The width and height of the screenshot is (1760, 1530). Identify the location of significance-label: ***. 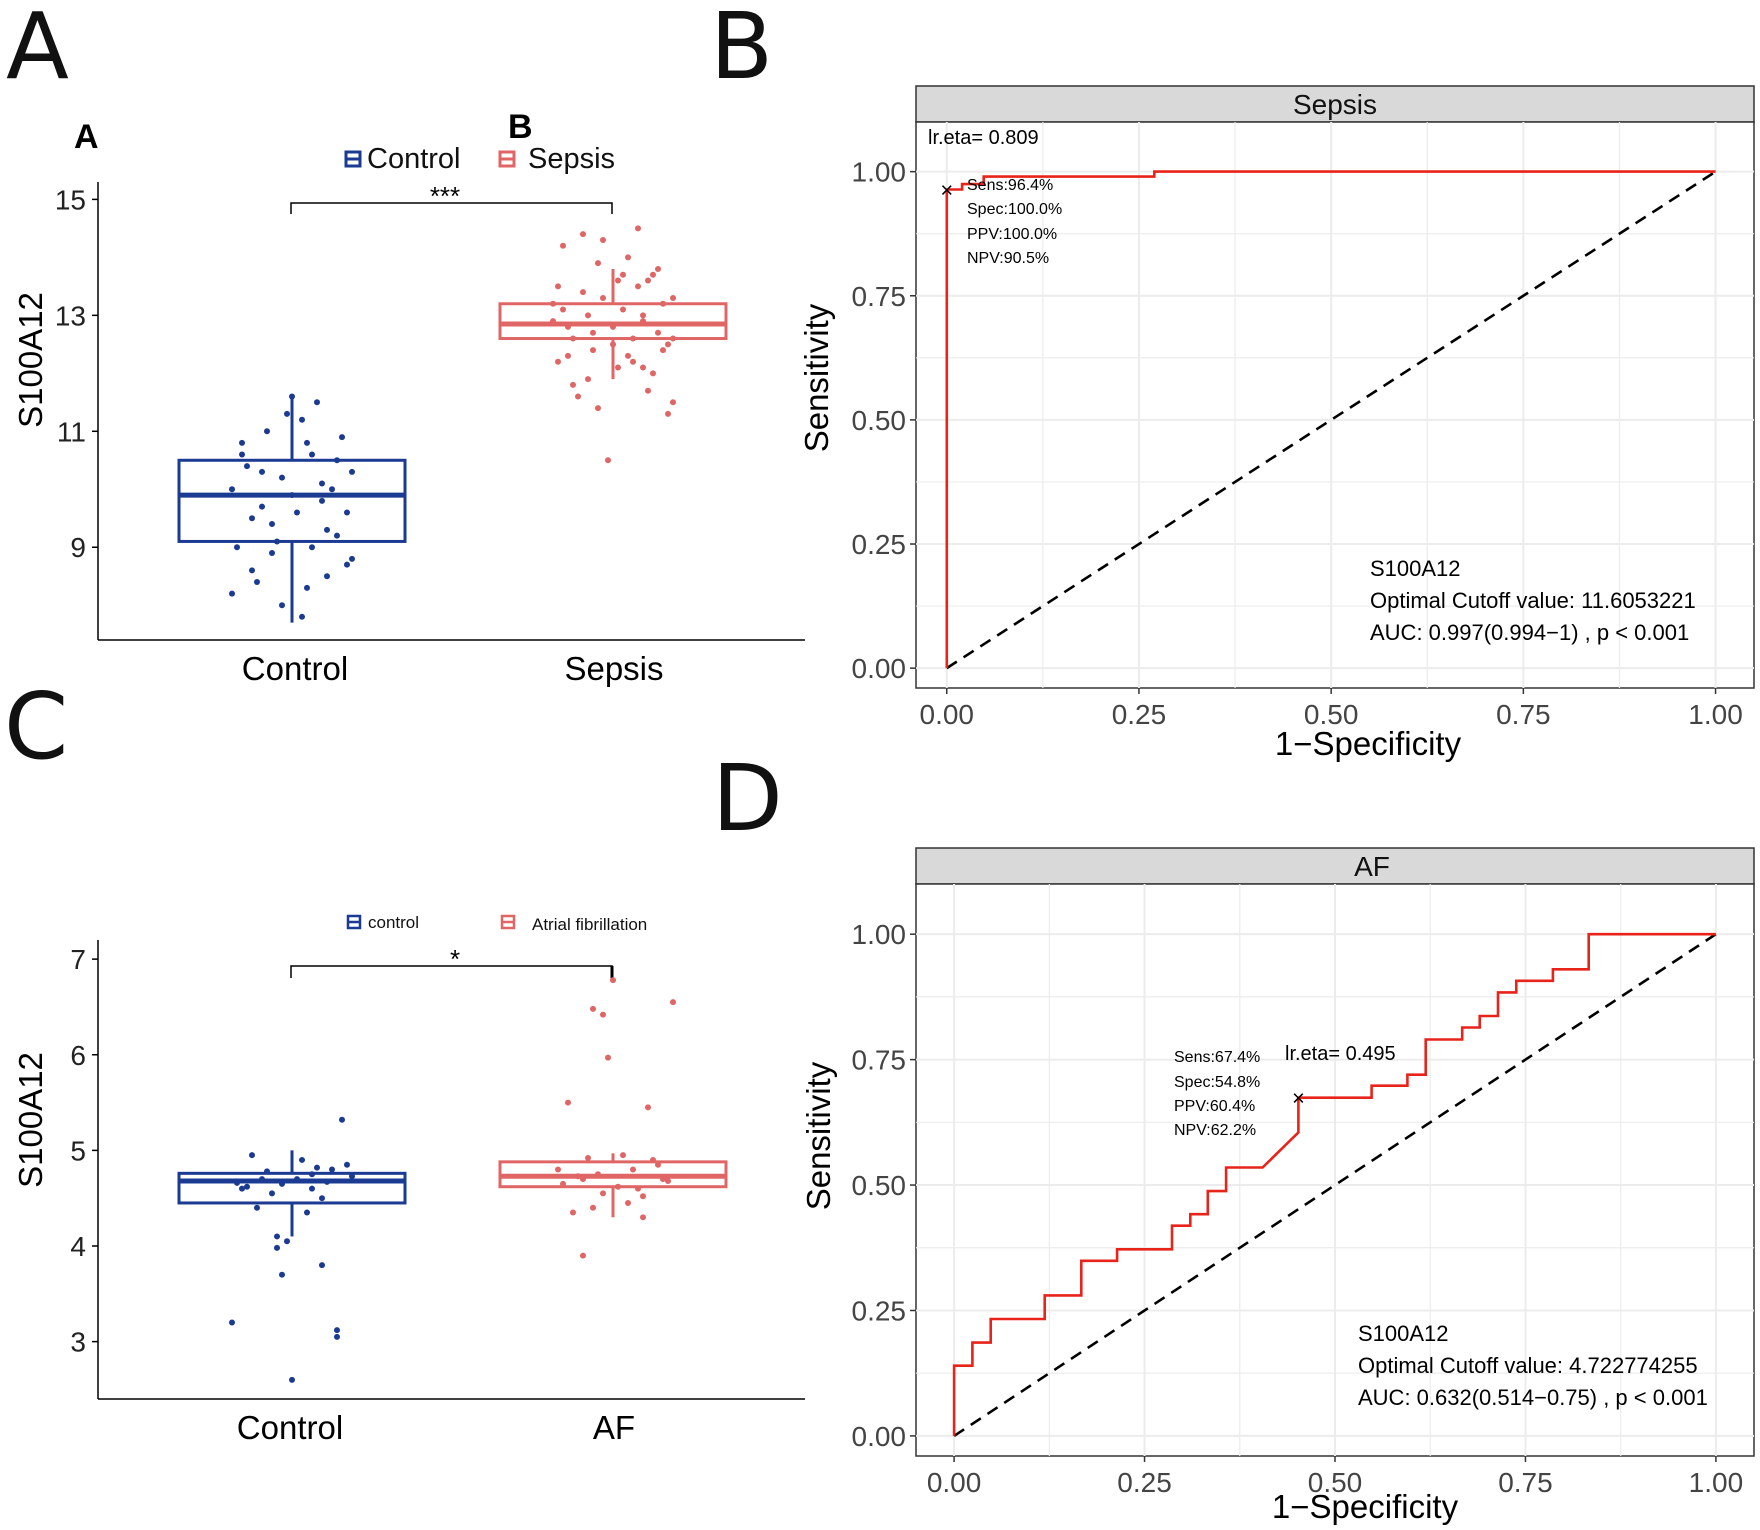
(445, 196).